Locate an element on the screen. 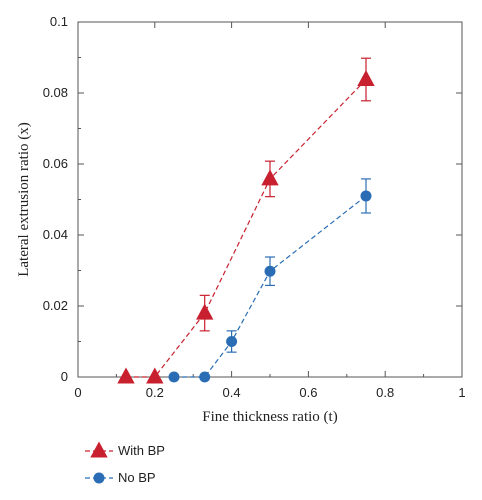 The image size is (482, 500). legend-label: With BP is located at coordinates (141, 450).